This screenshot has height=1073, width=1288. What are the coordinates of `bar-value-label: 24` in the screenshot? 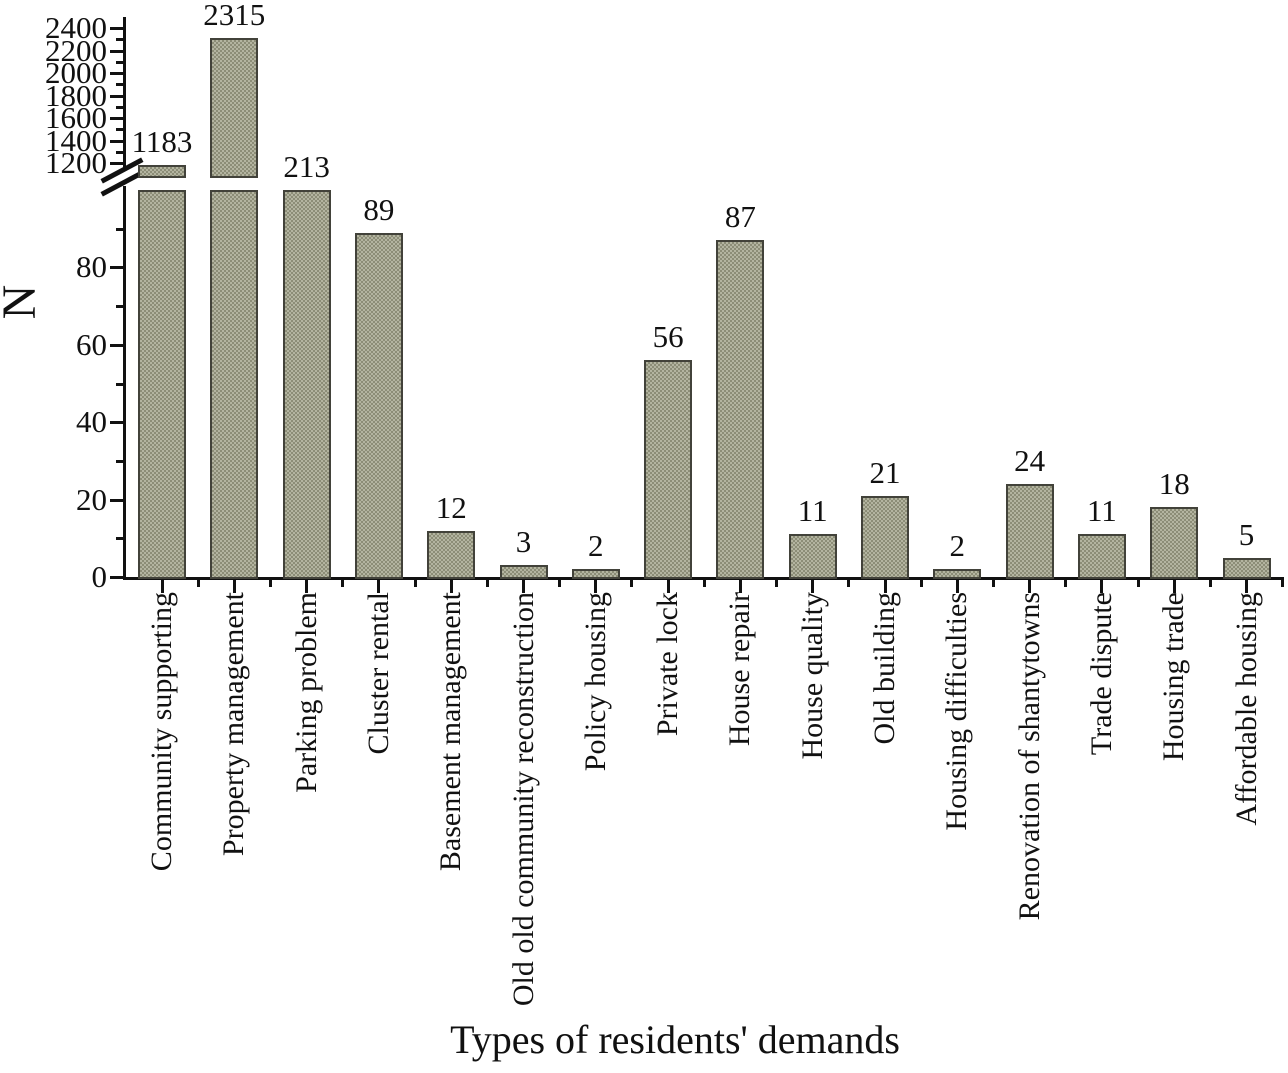 It's located at (1030, 461).